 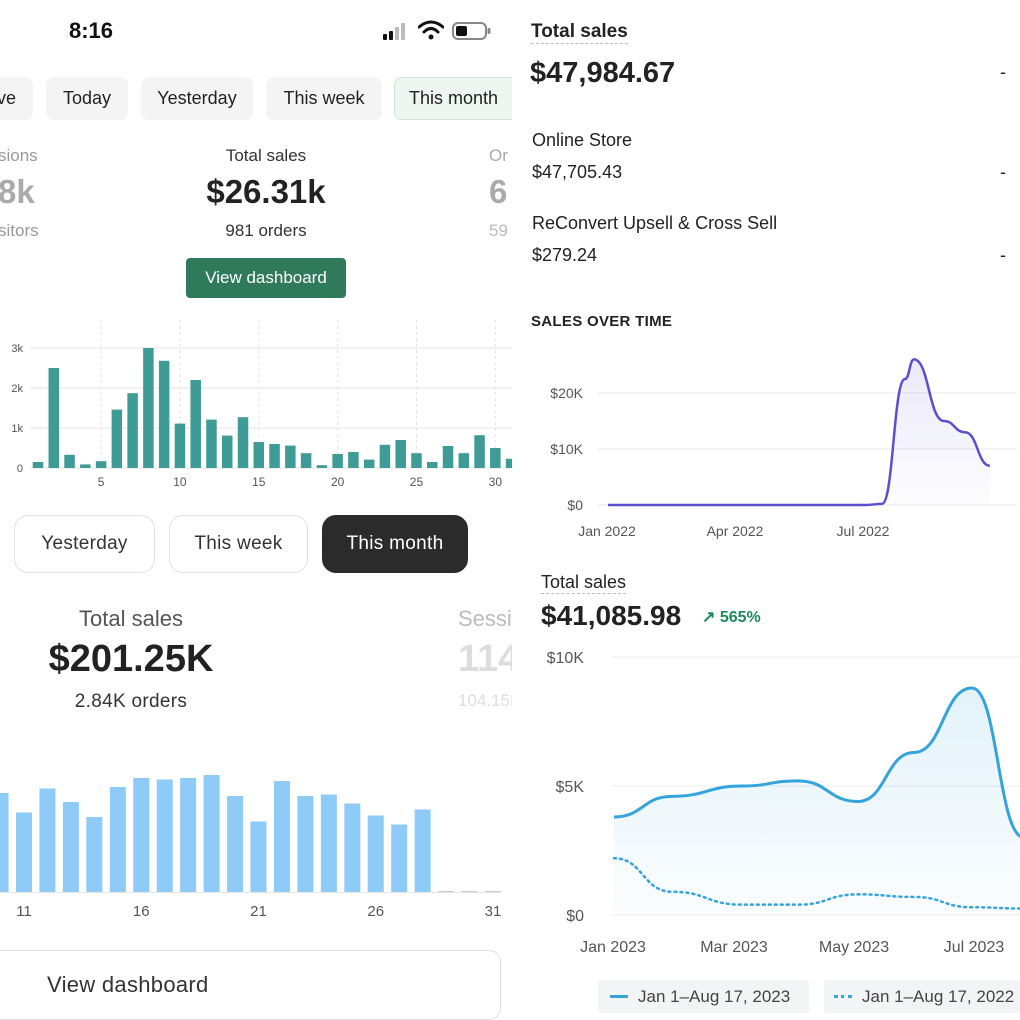 I want to click on x-tick-label: 11, so click(x=24, y=911).